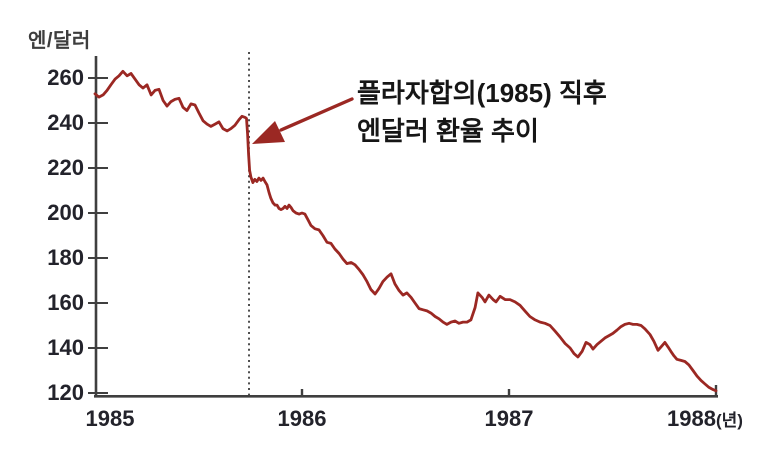 The height and width of the screenshot is (454, 773). I want to click on x-tick-label: 1986, so click(302, 418).